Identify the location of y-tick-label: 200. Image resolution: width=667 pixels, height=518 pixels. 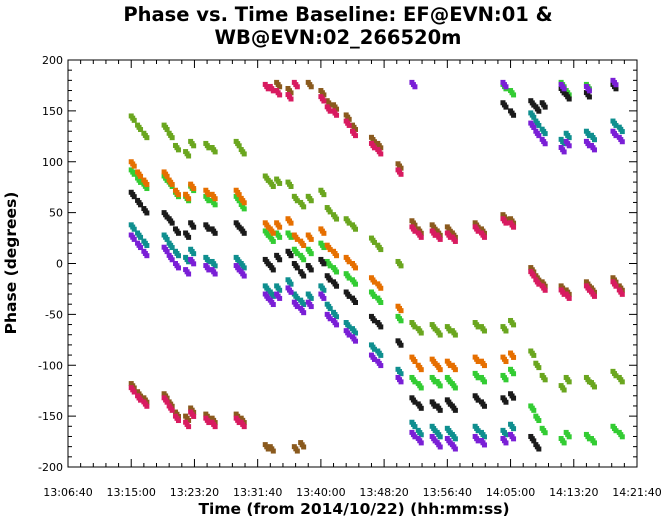
(52, 60).